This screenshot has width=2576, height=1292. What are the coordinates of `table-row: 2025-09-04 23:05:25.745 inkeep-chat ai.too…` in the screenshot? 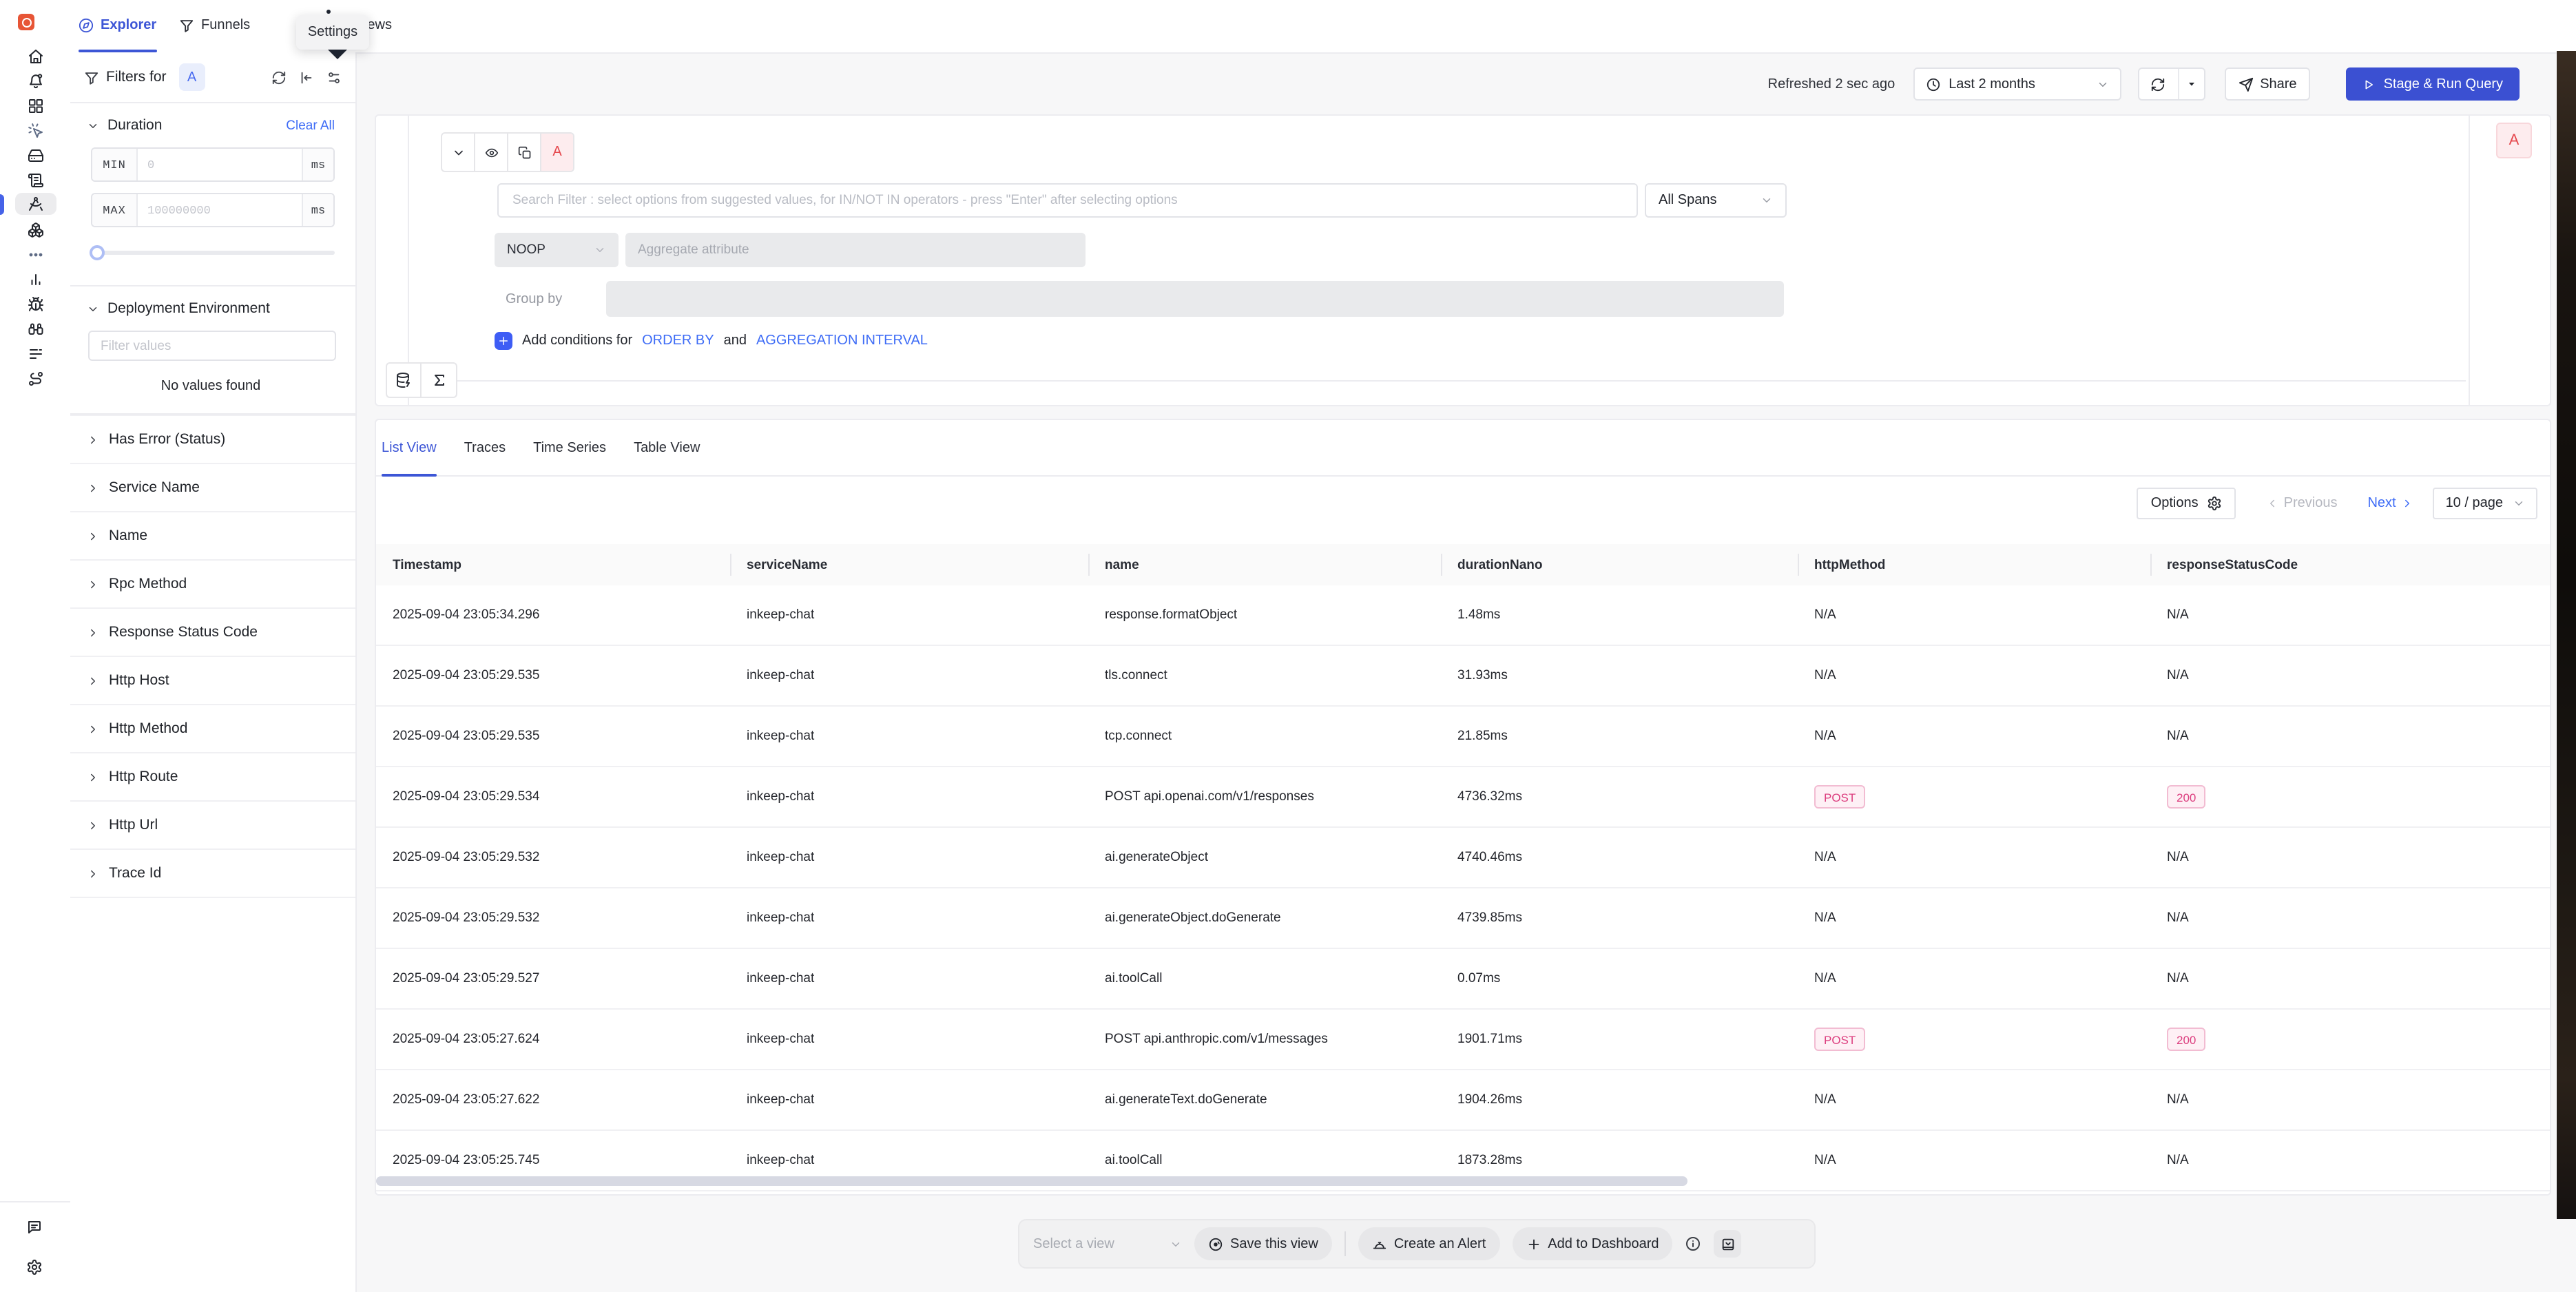 It's located at (1463, 1161).